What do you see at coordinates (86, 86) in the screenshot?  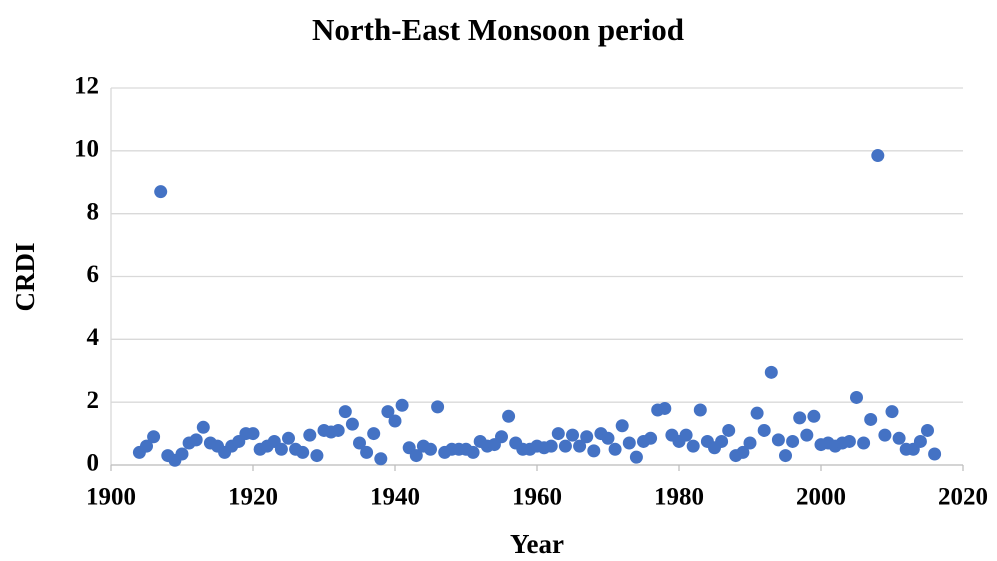 I see `y-tick-label: 12` at bounding box center [86, 86].